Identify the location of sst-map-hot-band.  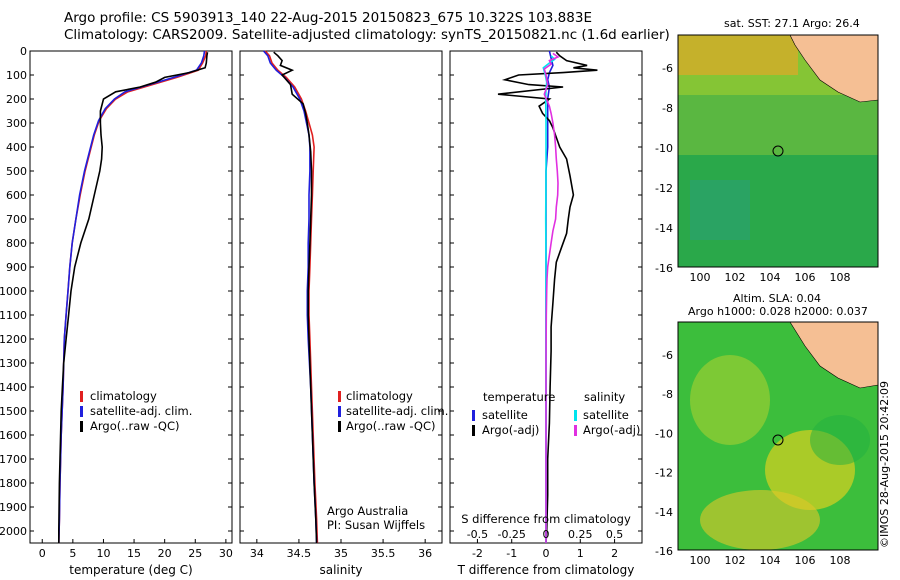
(738, 55).